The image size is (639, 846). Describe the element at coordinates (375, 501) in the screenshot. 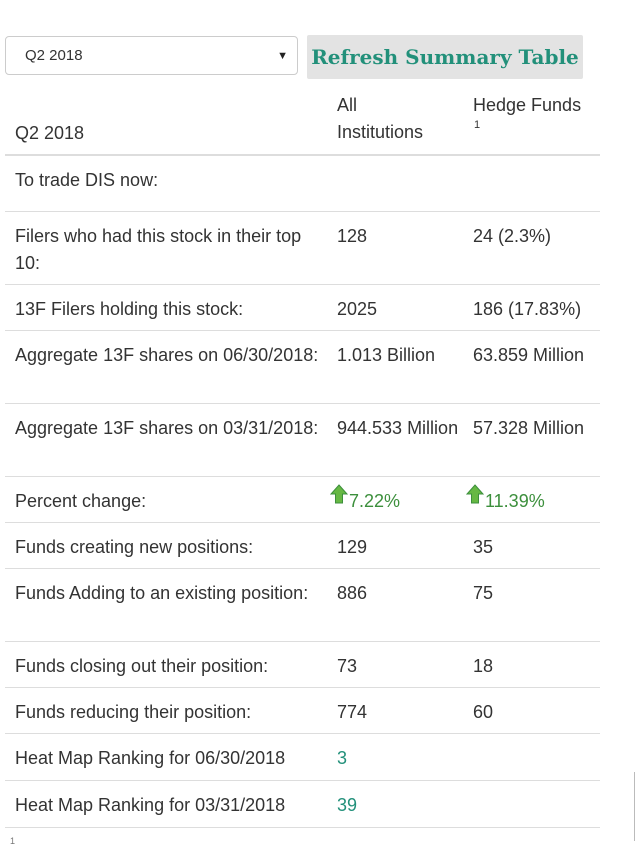

I see `percent-change-all-value: 7.22%` at that location.